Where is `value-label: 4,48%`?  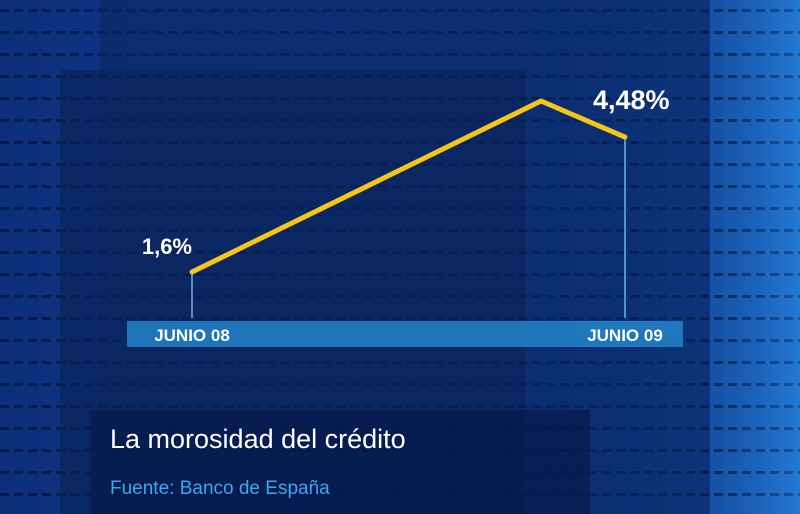 value-label: 4,48% is located at coordinates (631, 100).